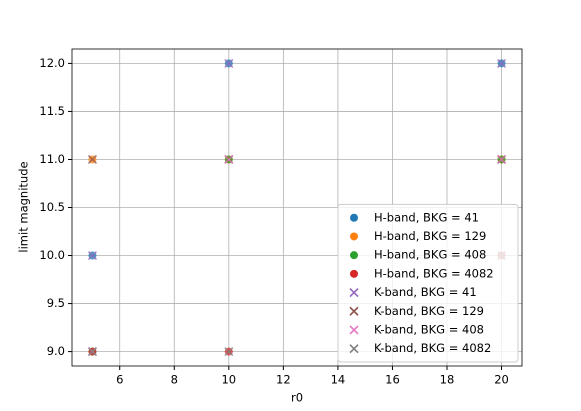  Describe the element at coordinates (52, 63) in the screenshot. I see `y-tick-label: 12.0` at that location.